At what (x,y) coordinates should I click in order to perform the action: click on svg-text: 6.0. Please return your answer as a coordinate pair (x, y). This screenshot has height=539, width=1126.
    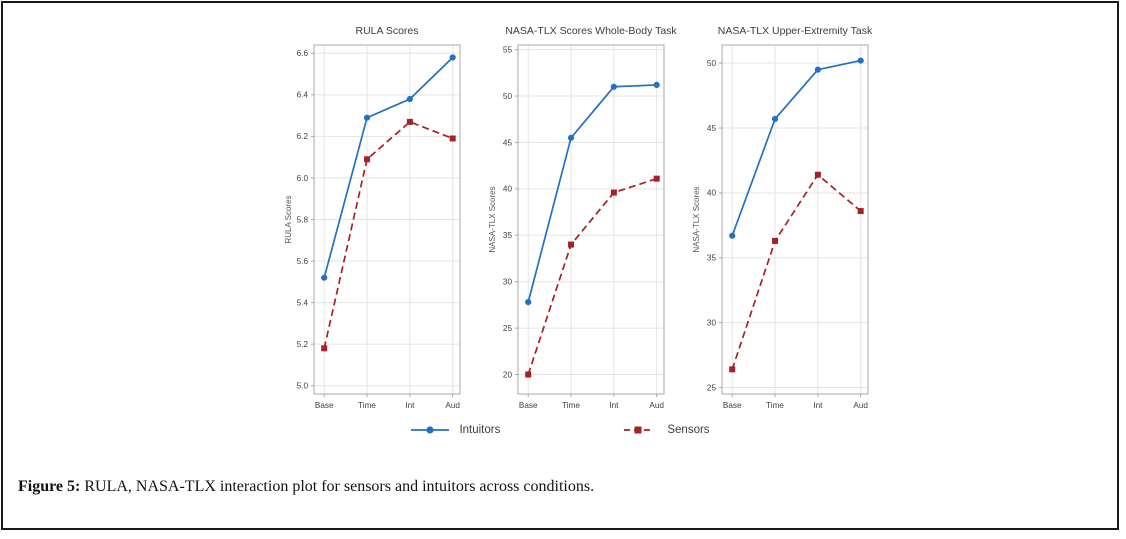
    Looking at the image, I should click on (303, 178).